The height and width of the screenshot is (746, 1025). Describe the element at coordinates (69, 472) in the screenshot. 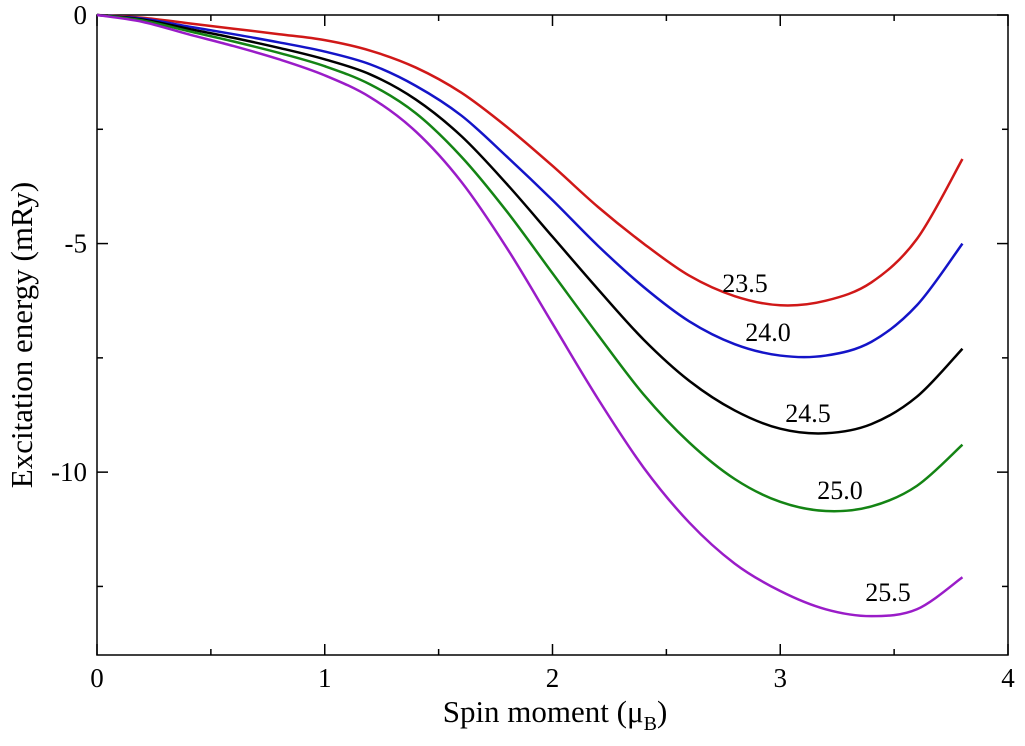

I see `y-tick-label: -10` at that location.